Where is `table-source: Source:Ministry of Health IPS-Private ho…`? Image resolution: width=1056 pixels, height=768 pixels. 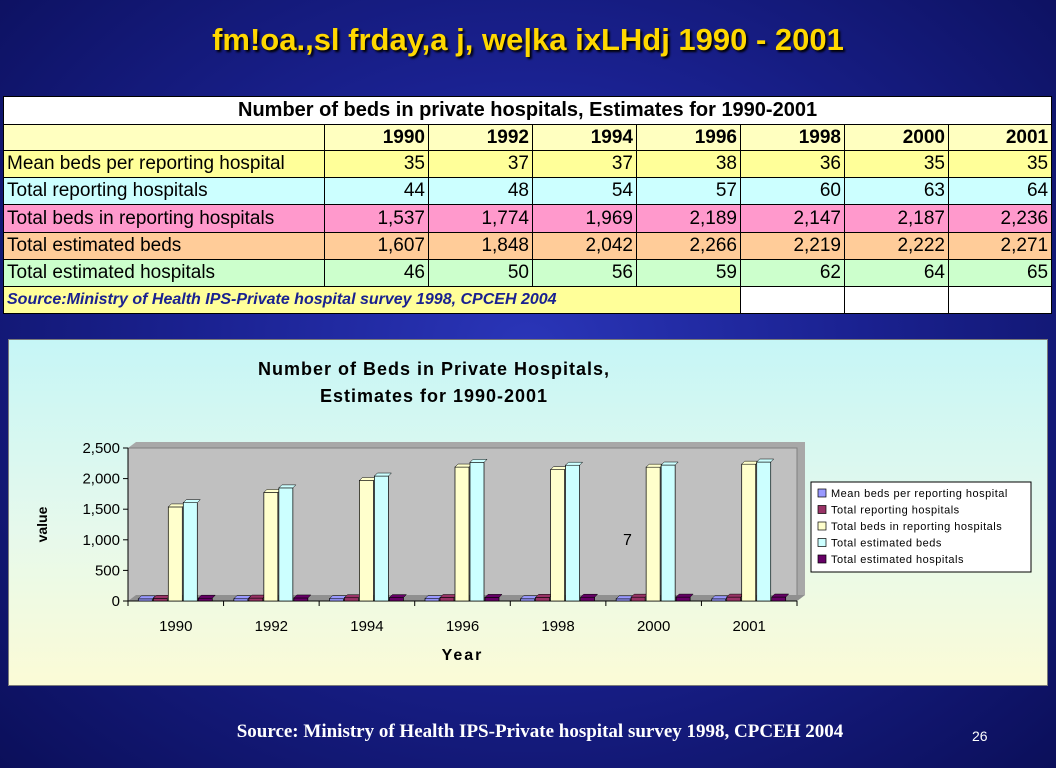
table-source: Source:Ministry of Health IPS-Private ho… is located at coordinates (372, 300).